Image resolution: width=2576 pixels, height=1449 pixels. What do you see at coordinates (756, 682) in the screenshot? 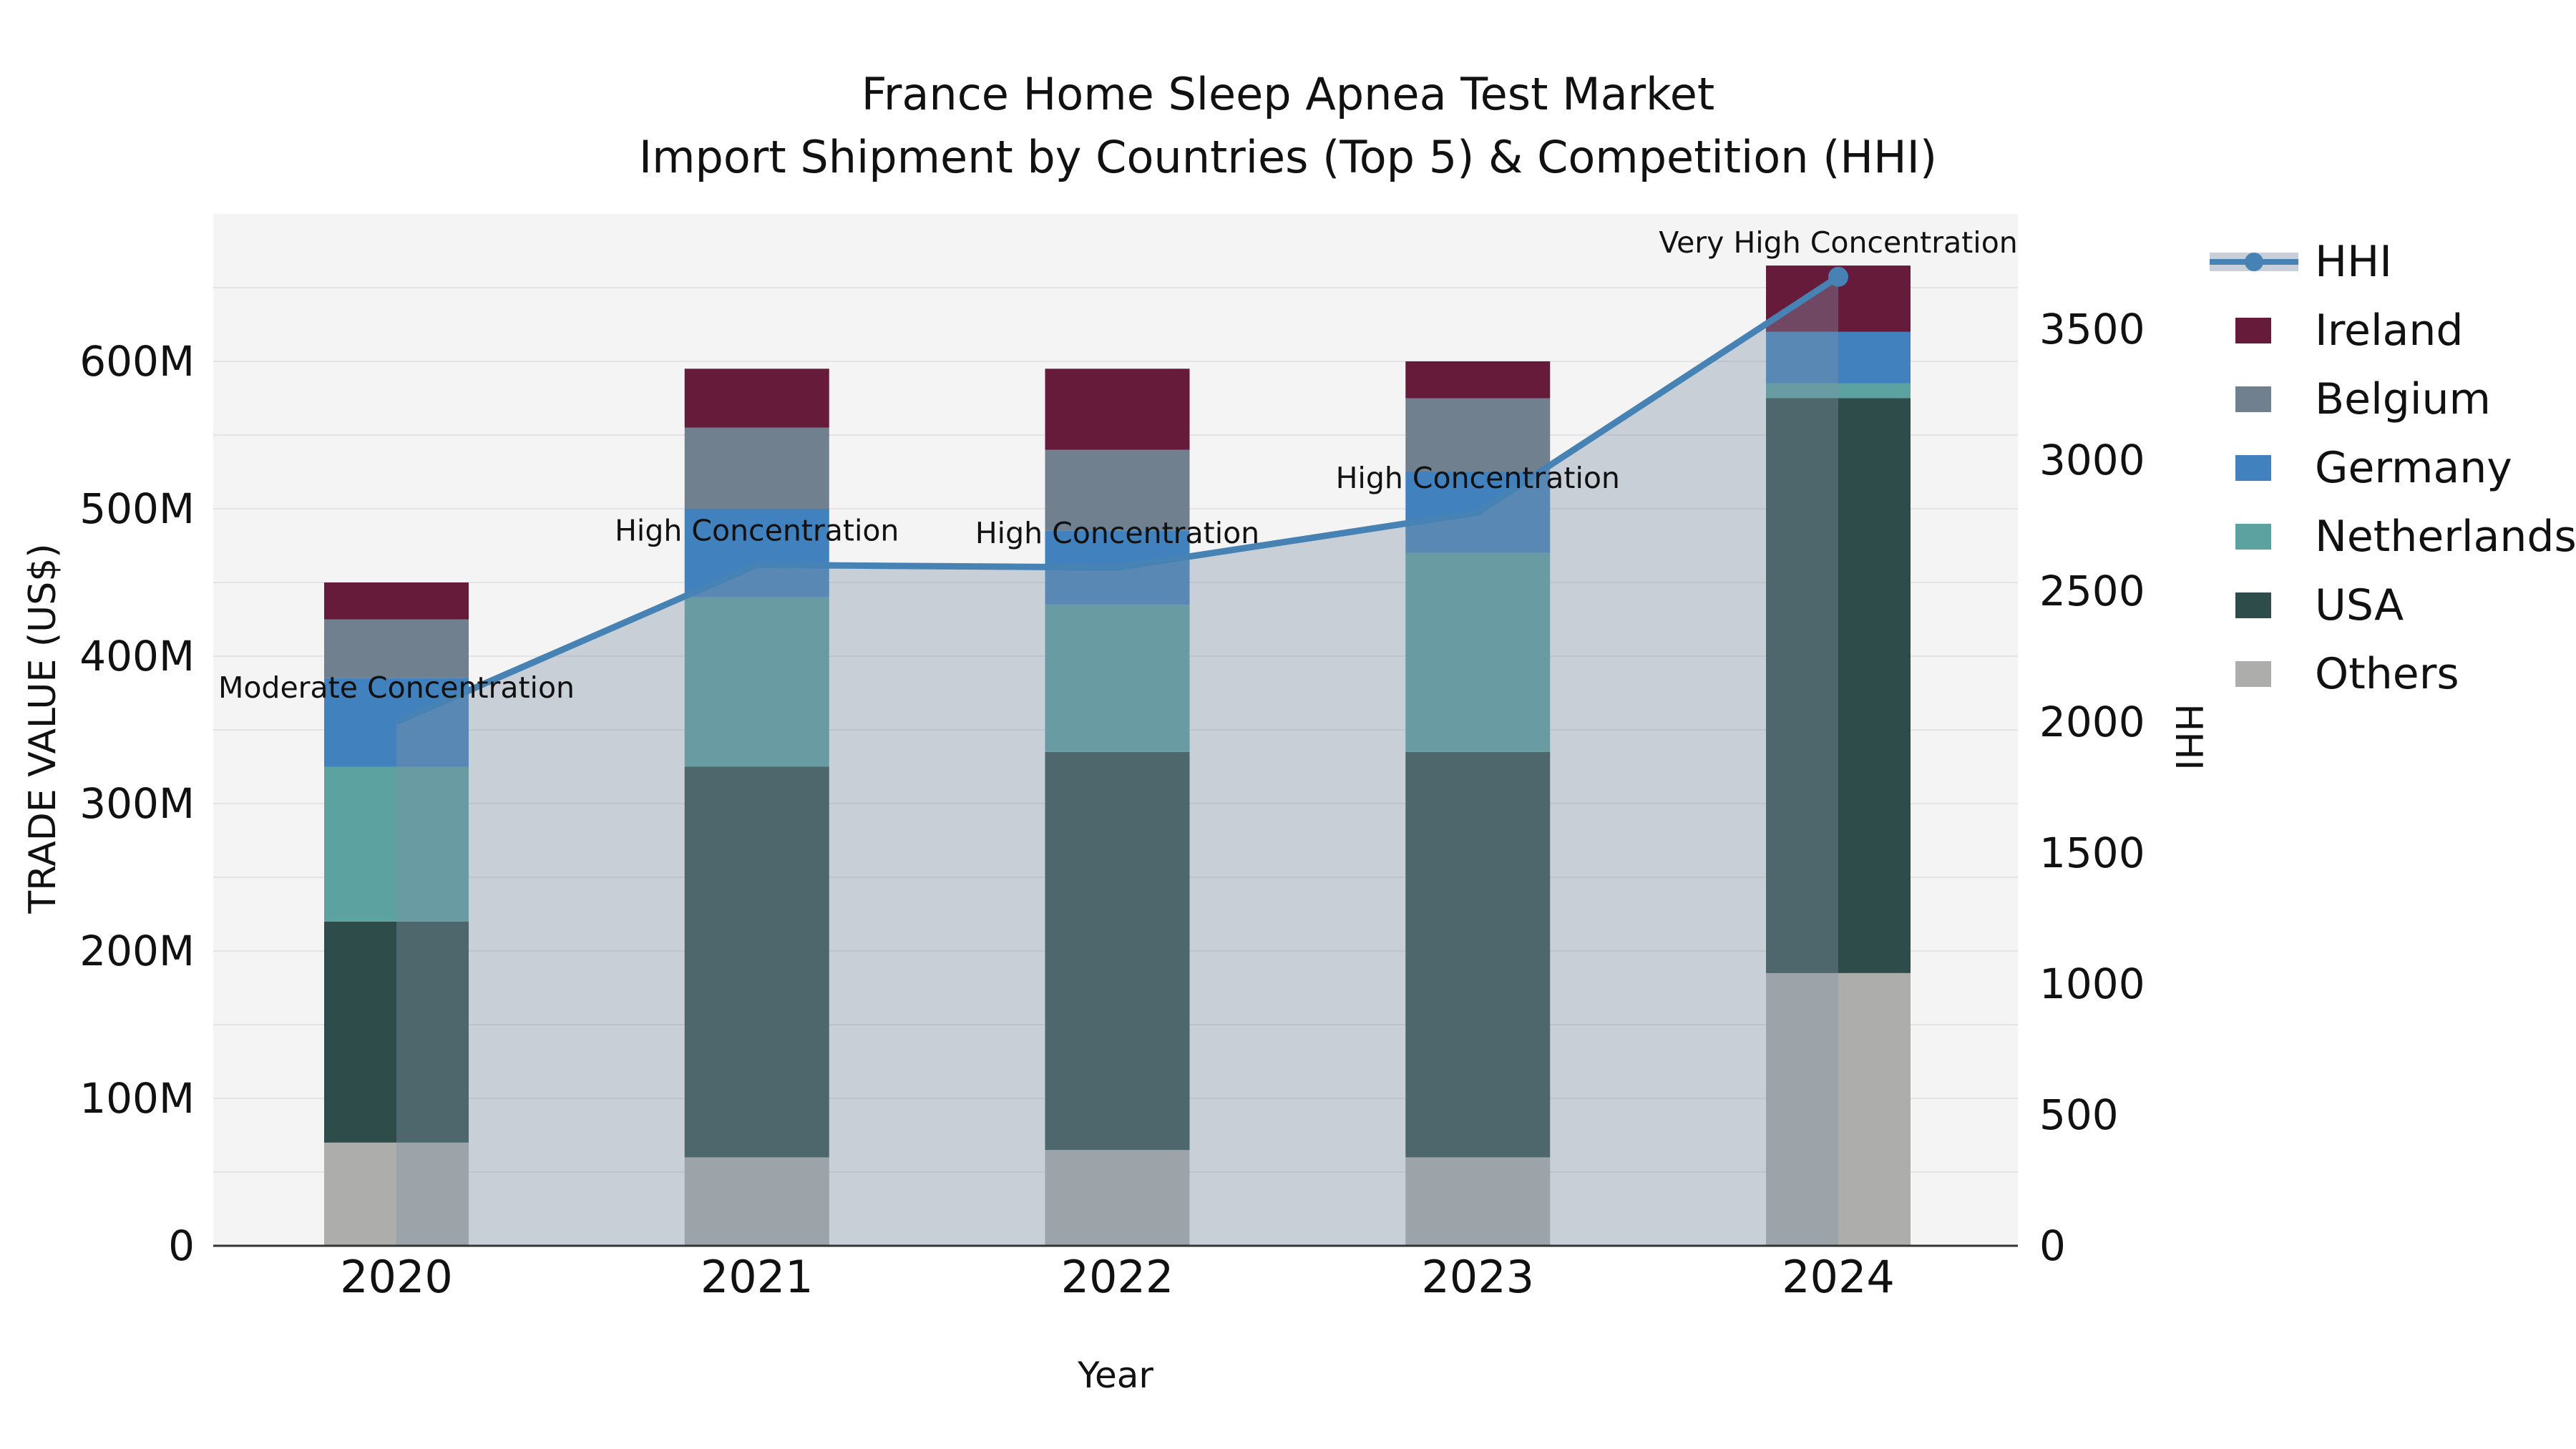
I see `bar-segment-netherlands-2021` at bounding box center [756, 682].